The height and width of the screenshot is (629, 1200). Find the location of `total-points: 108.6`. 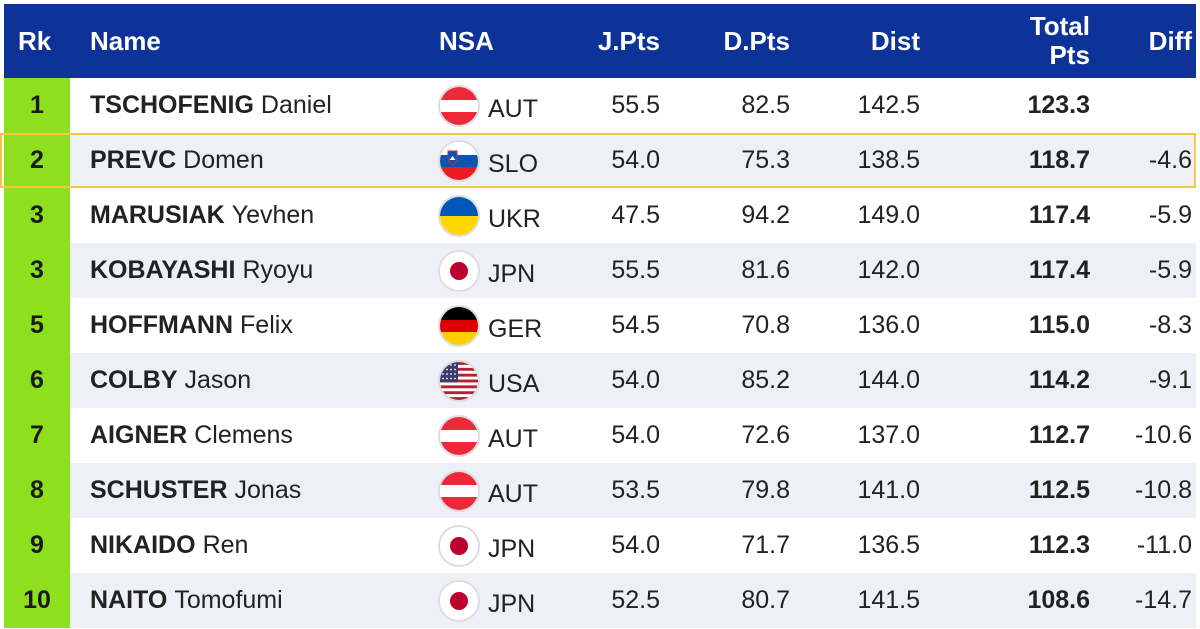

total-points: 108.6 is located at coordinates (1058, 600).